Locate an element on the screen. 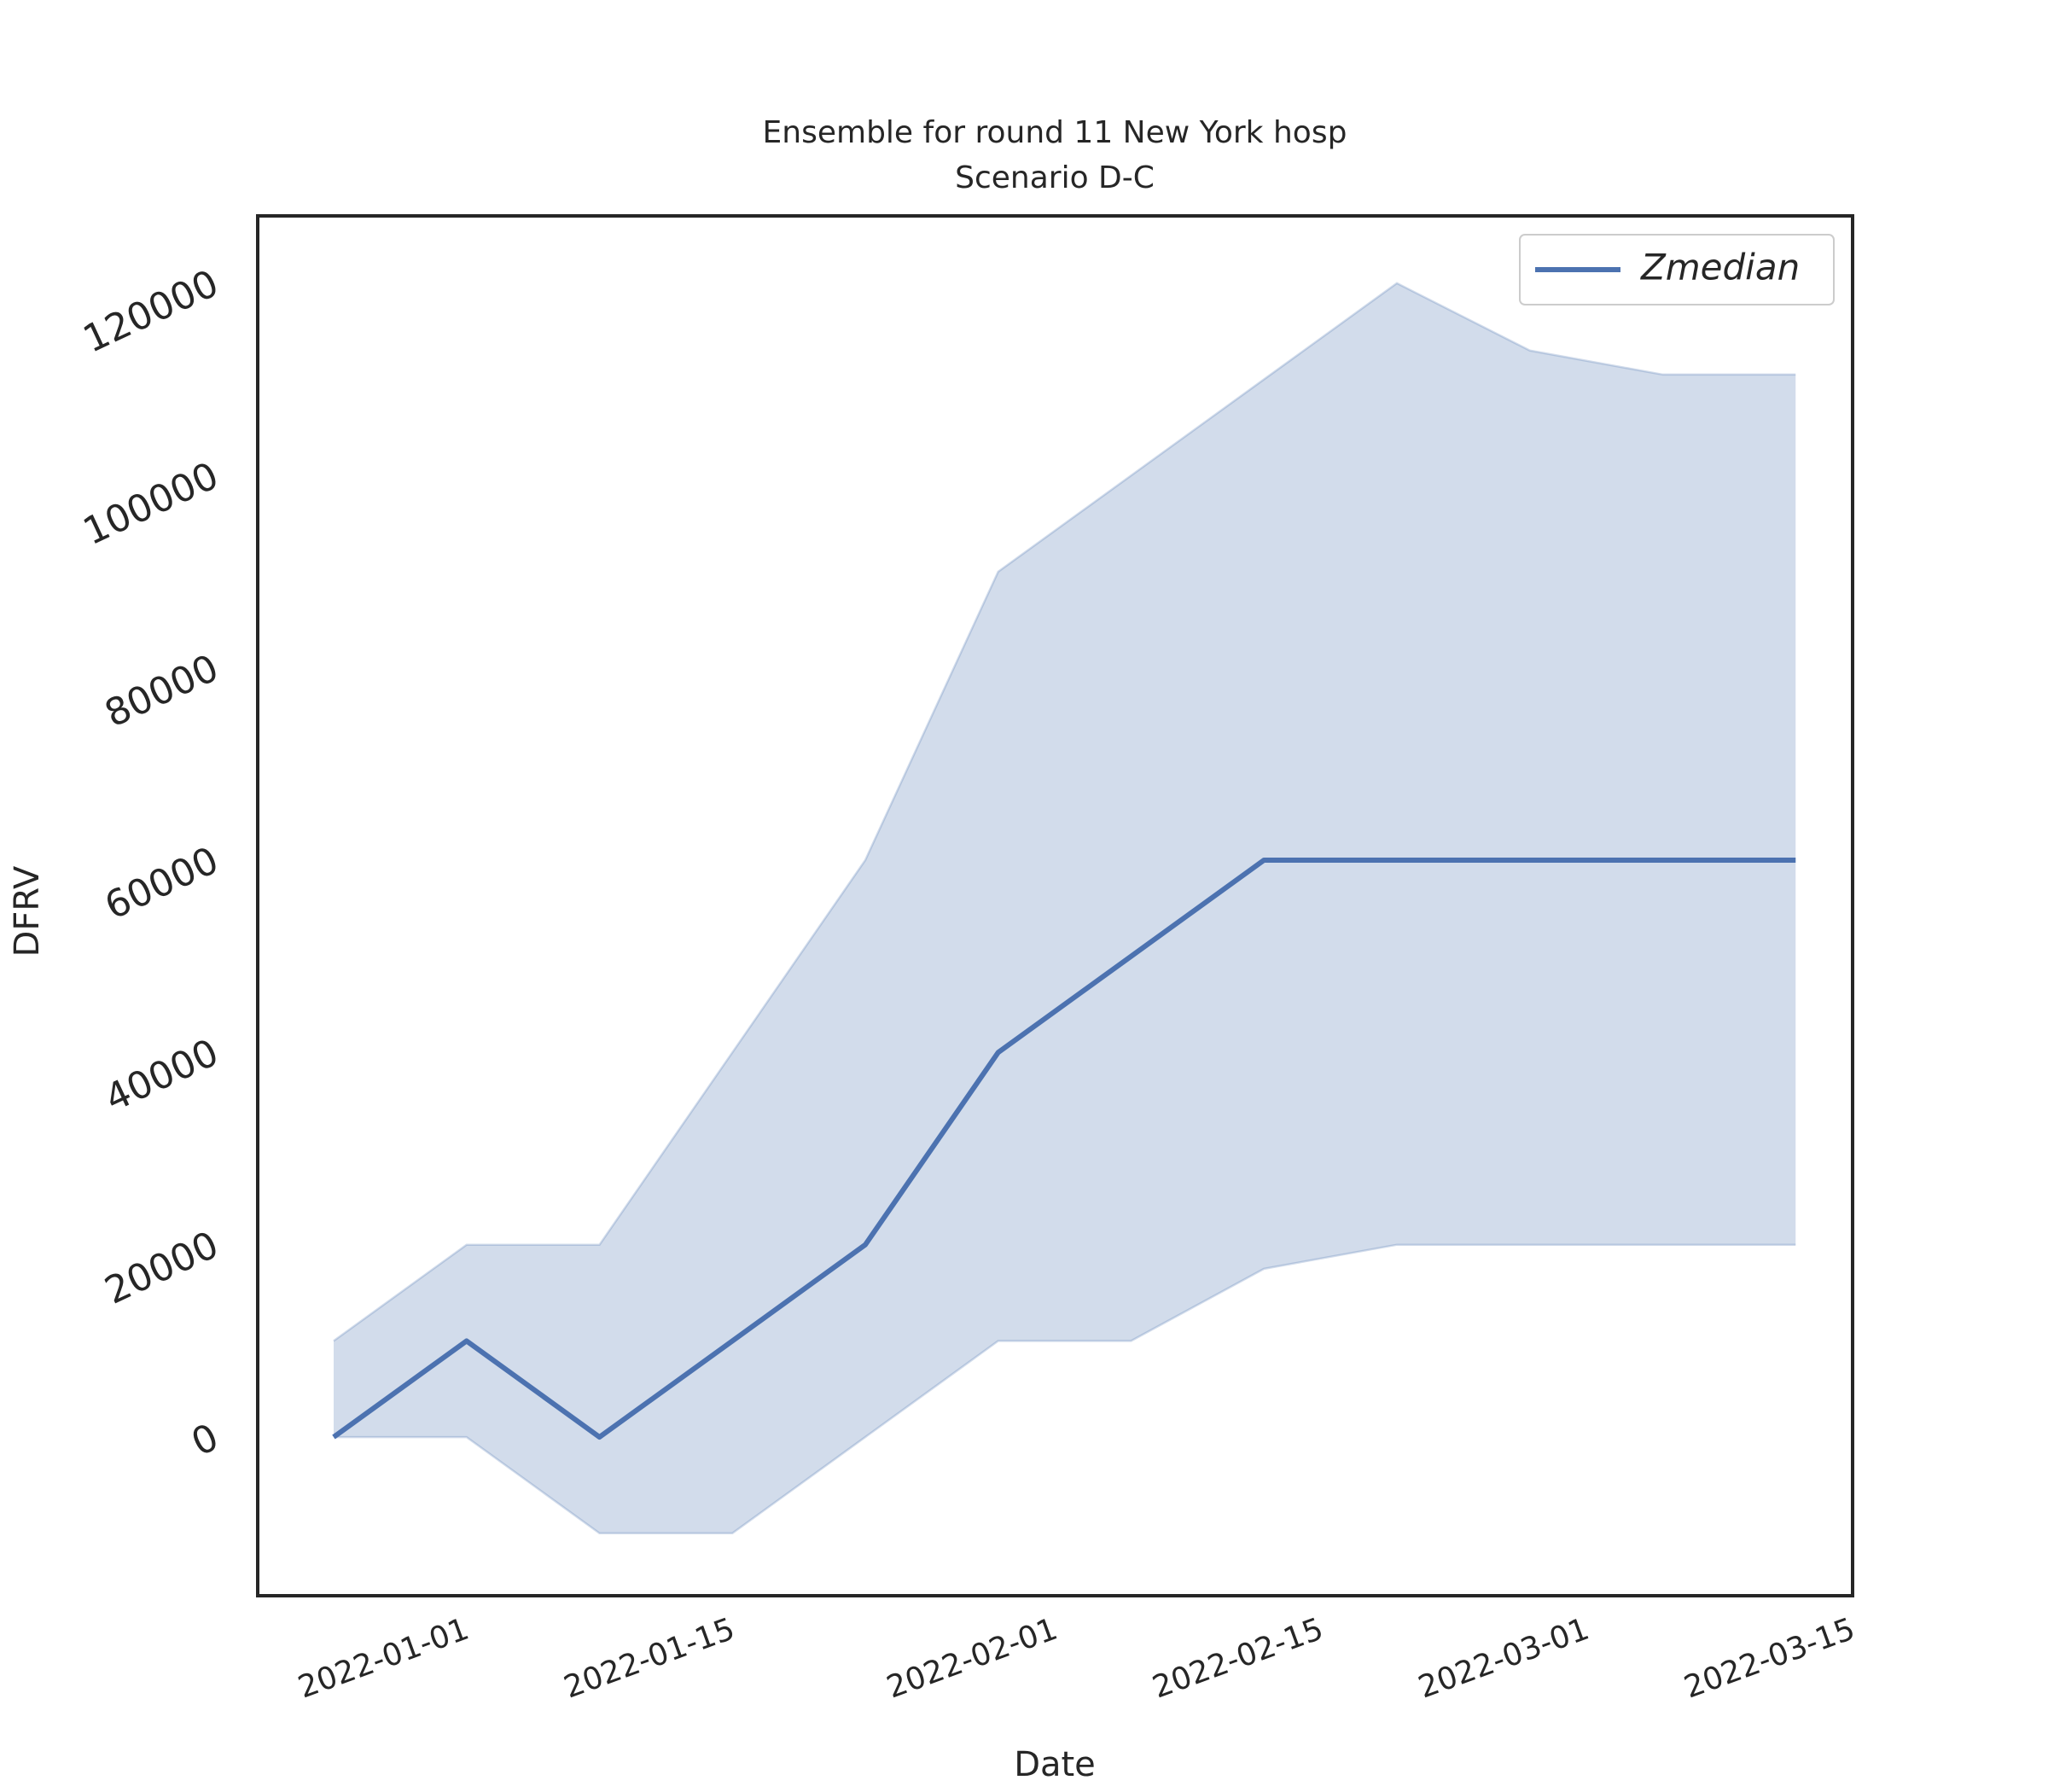 The image size is (2048, 1792). y-tick-label: 60000 is located at coordinates (161, 883).